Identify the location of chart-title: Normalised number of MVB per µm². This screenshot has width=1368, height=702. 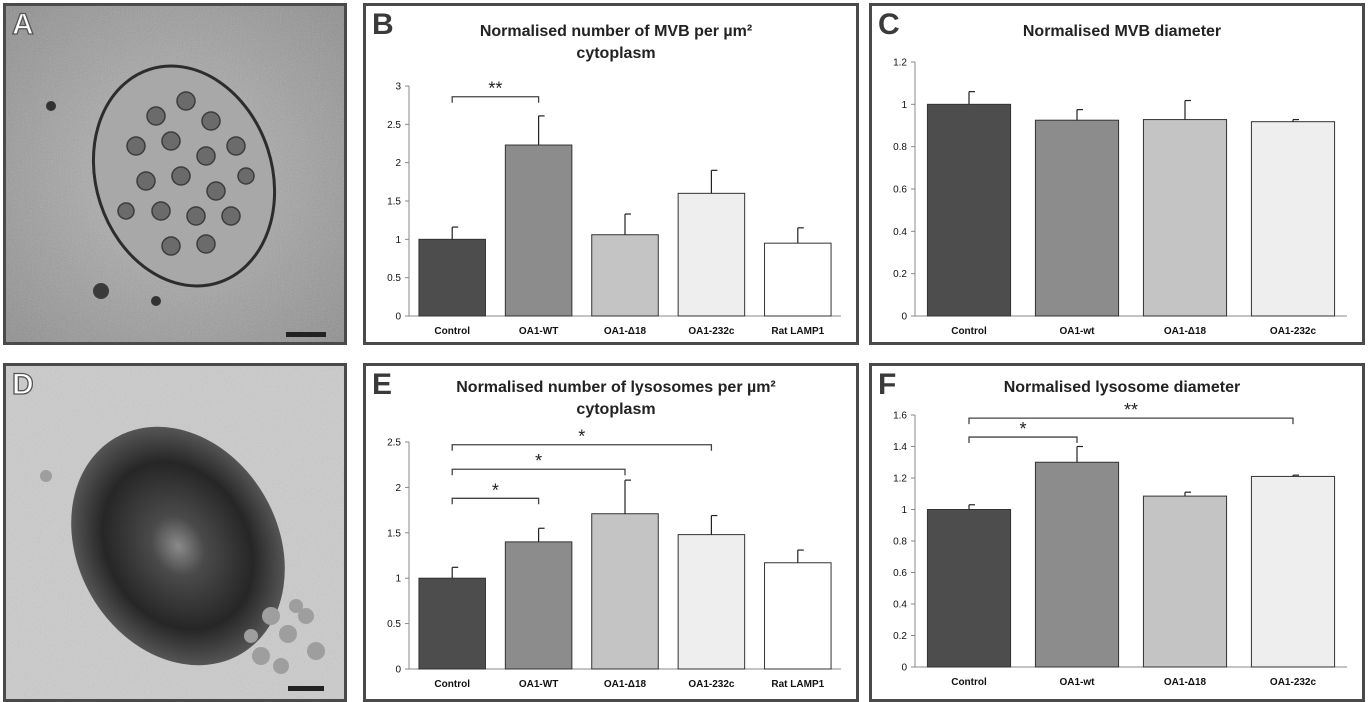
(616, 31).